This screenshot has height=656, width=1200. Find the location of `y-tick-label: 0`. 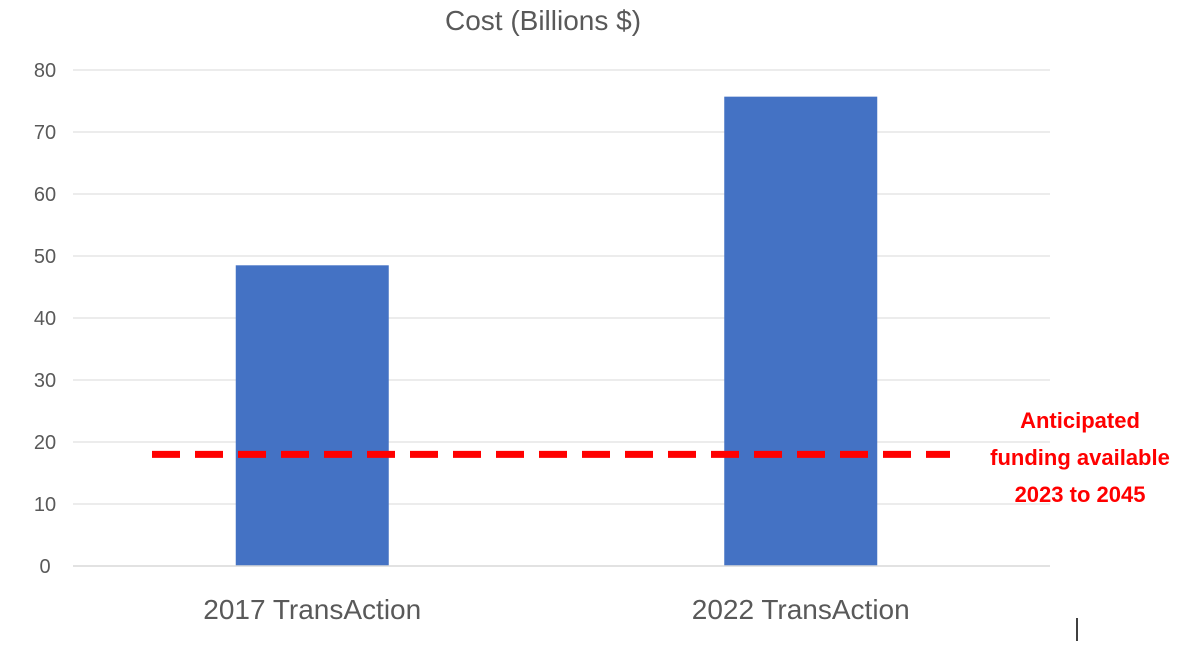

y-tick-label: 0 is located at coordinates (44, 567).